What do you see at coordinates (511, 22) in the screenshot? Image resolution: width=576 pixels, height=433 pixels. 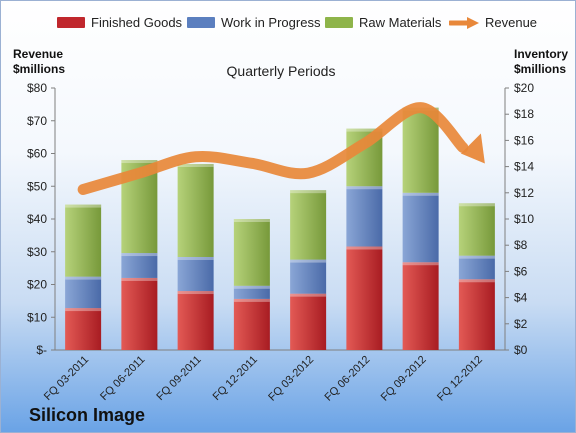 I see `legend-label-revenue: Revenue` at bounding box center [511, 22].